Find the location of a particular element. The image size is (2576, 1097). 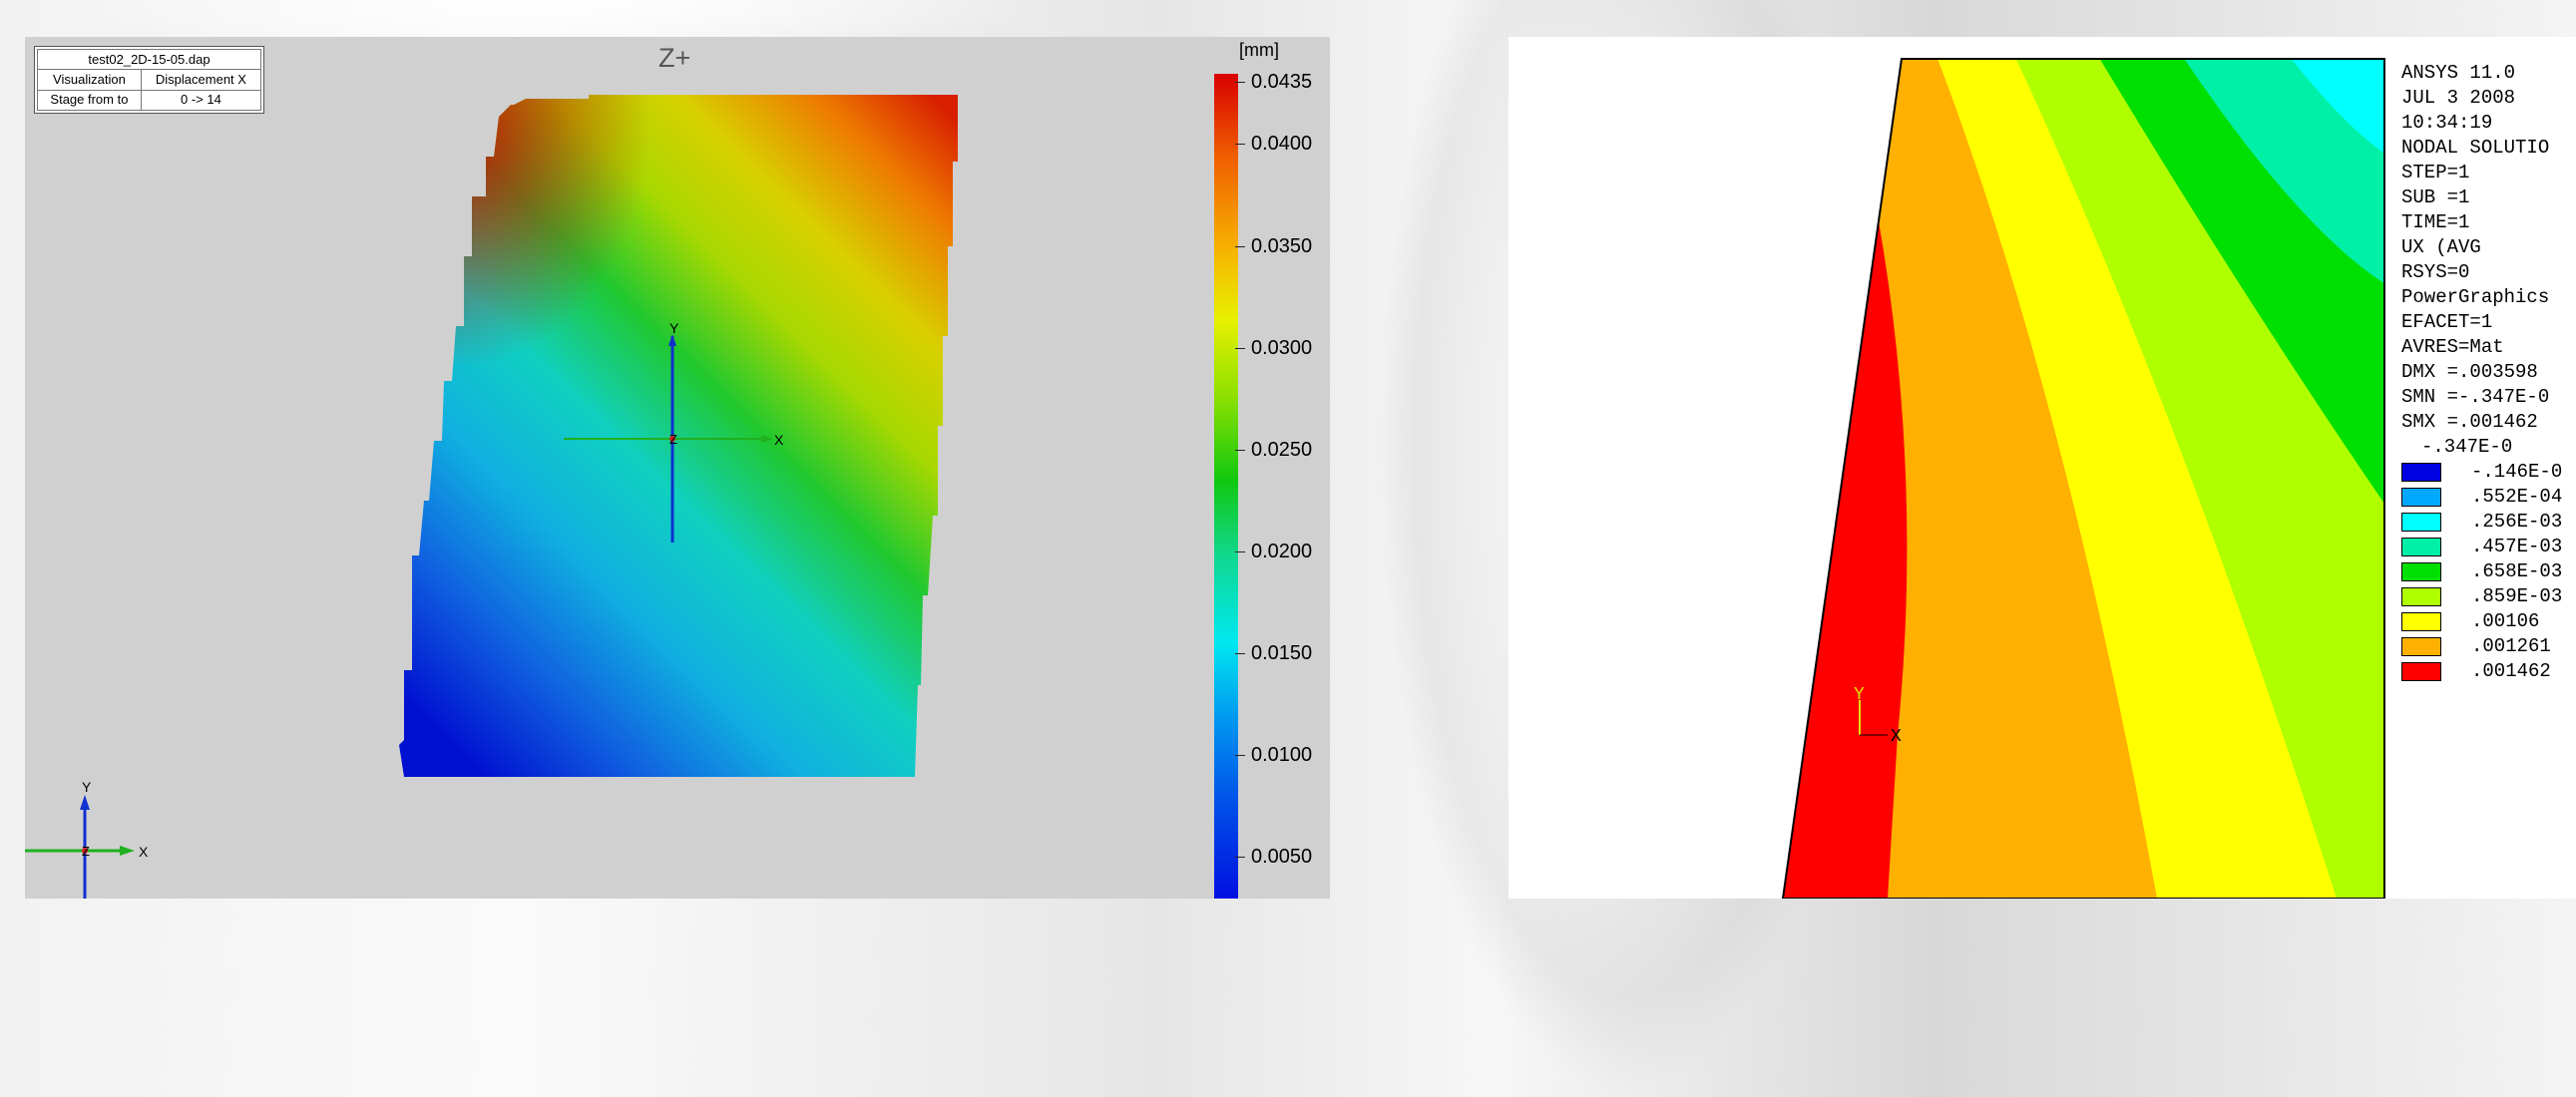

colorbar is located at coordinates (1226, 487).